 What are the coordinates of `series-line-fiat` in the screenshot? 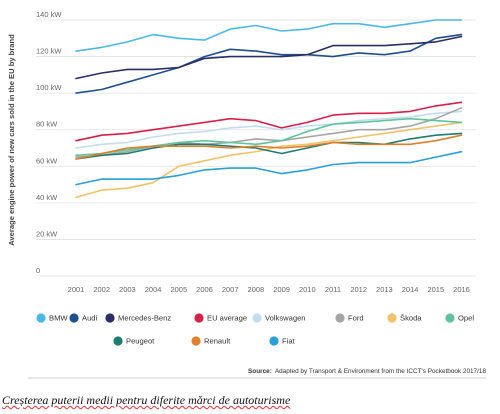 It's located at (269, 168).